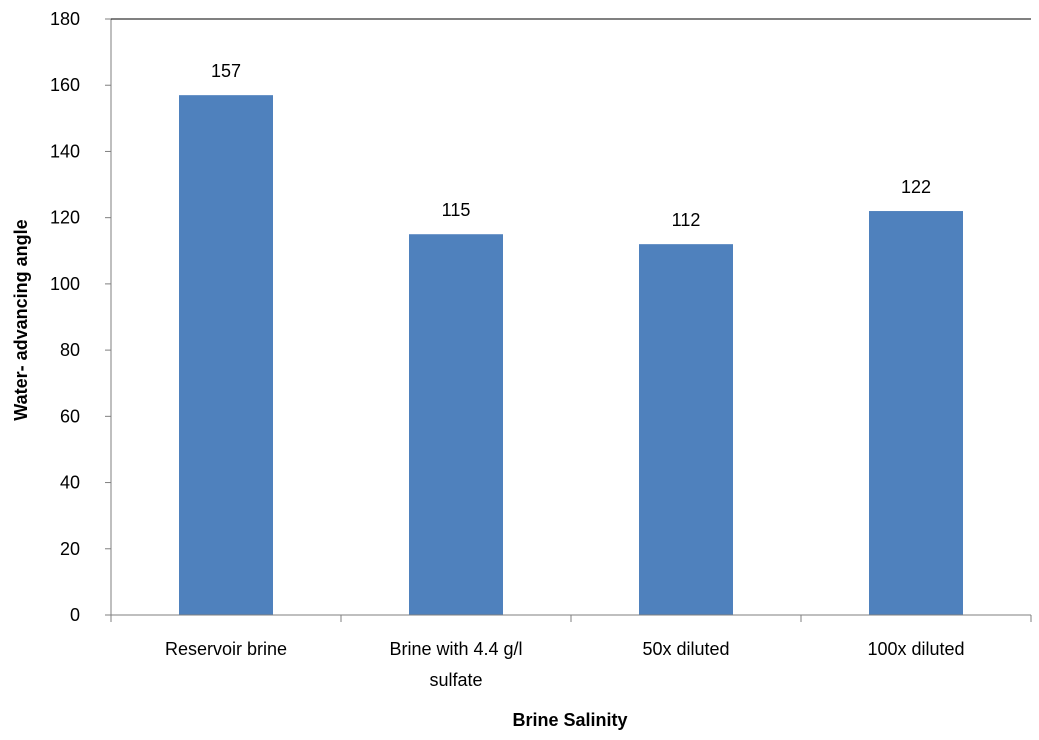 The height and width of the screenshot is (740, 1039). I want to click on x-tick-label: 50x diluted, so click(685, 649).